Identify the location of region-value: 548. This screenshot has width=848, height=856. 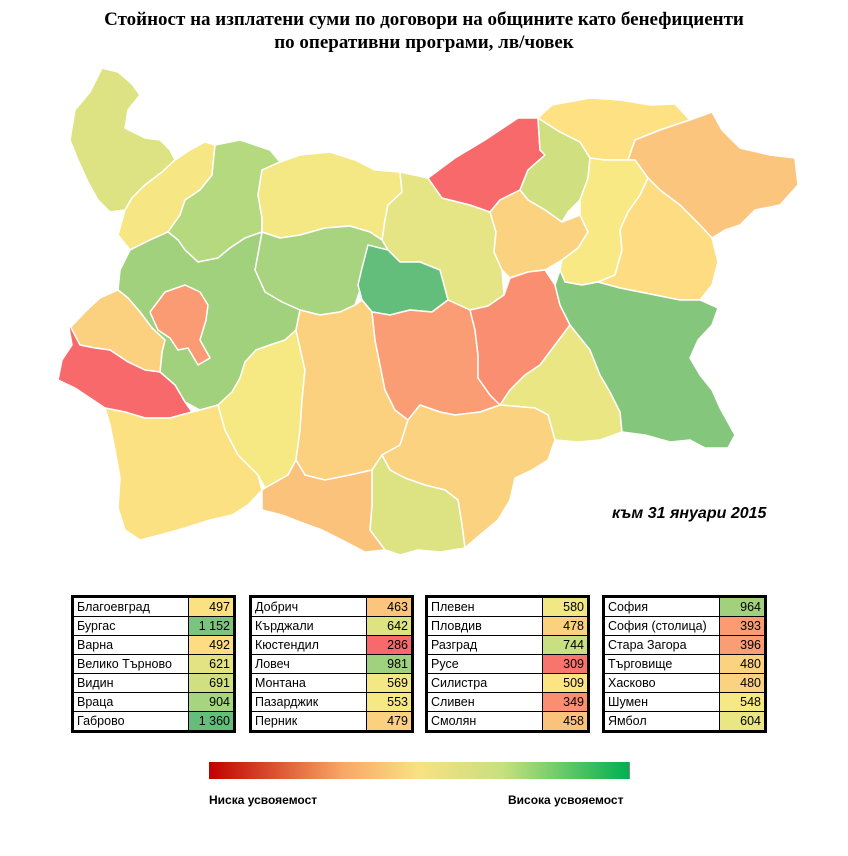
(742, 702).